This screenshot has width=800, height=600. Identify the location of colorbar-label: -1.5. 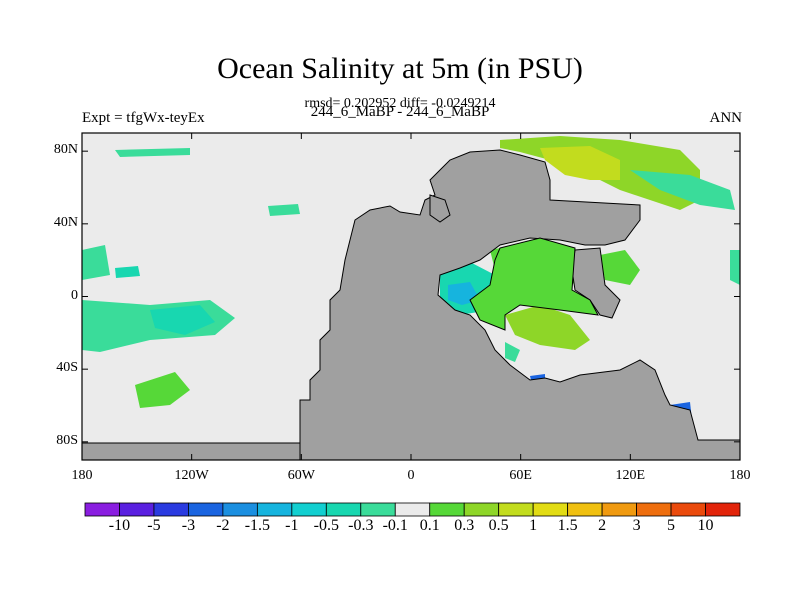
(257, 525).